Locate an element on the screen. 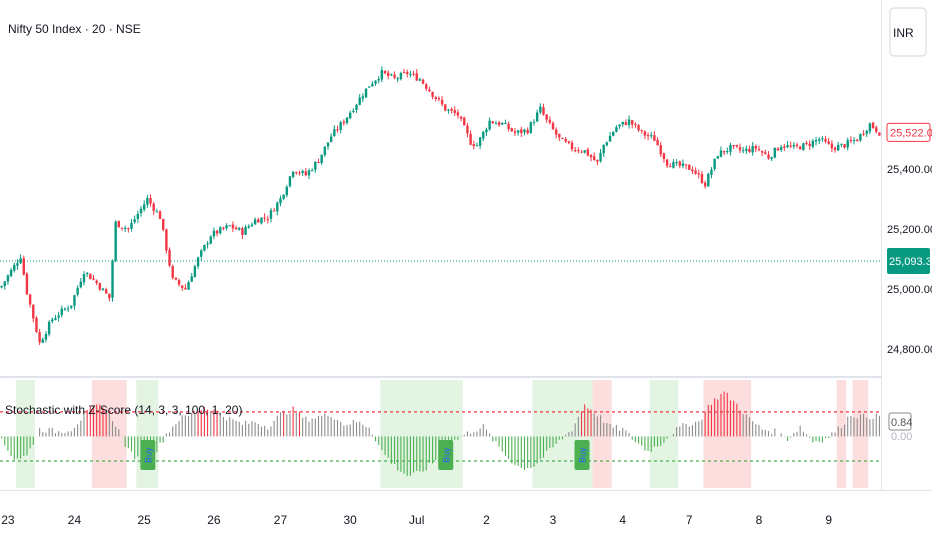 The width and height of the screenshot is (932, 550). currency-label: INR is located at coordinates (903, 33).